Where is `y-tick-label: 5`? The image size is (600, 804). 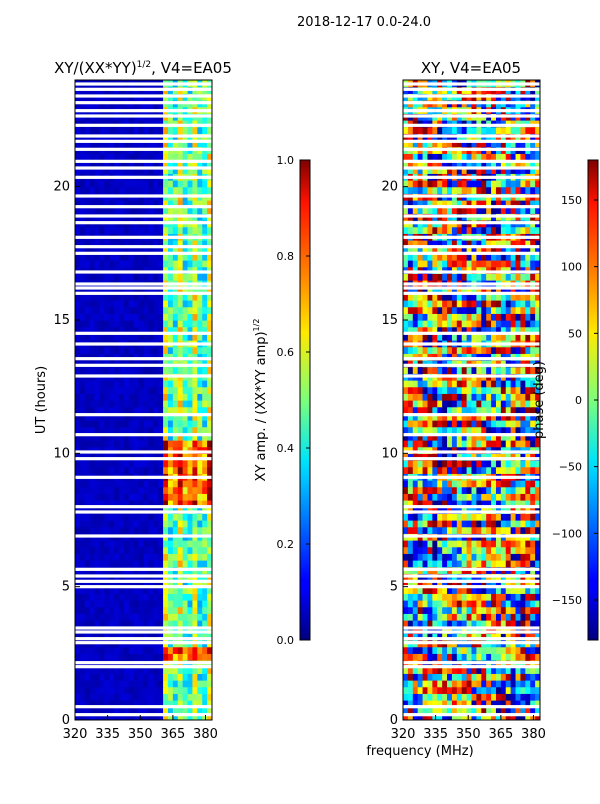
y-tick-label: 5 is located at coordinates (66, 587).